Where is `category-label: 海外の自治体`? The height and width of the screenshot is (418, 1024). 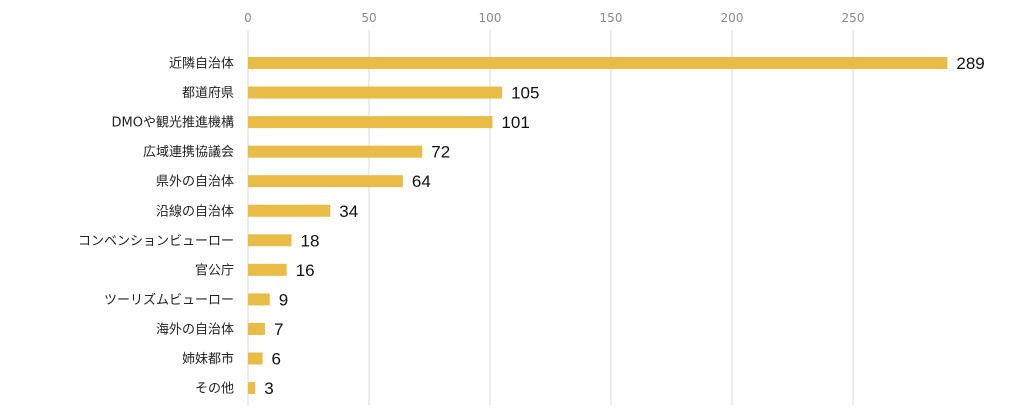
category-label: 海外の自治体 is located at coordinates (195, 329).